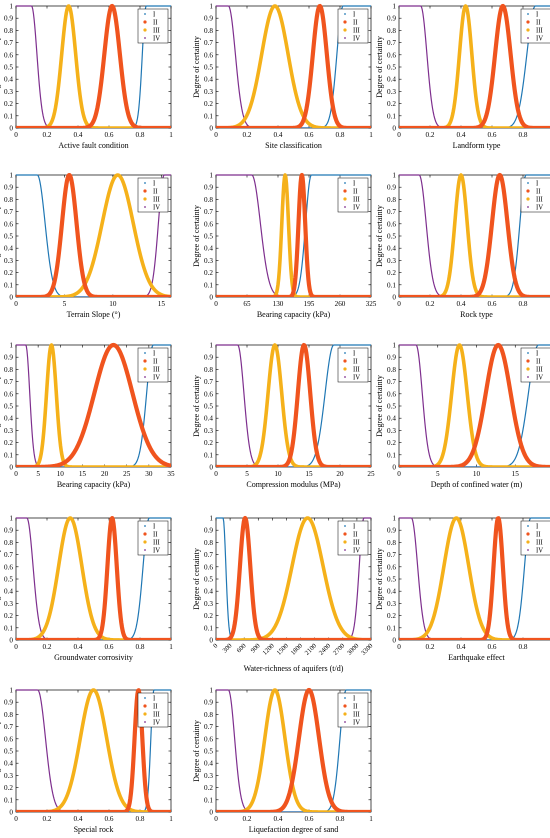  I want to click on series-line-iii, so click(293, 66).